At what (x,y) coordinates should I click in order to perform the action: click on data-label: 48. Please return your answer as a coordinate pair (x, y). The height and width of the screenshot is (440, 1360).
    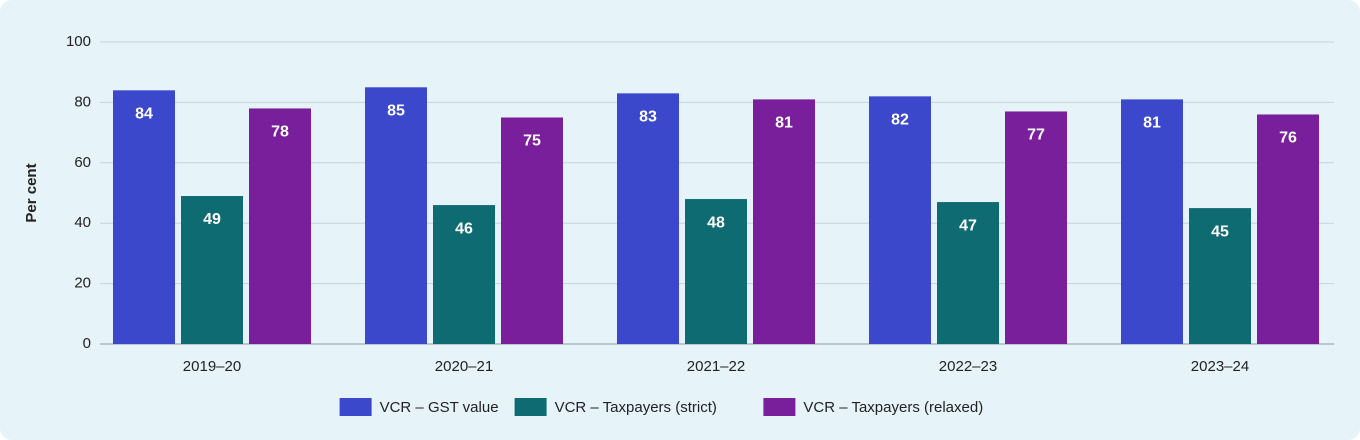
    Looking at the image, I should click on (716, 222).